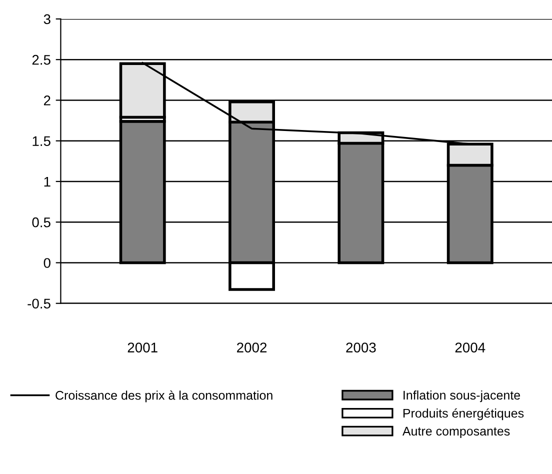 This screenshot has width=552, height=474. I want to click on x-tick-label: 2002, so click(252, 347).